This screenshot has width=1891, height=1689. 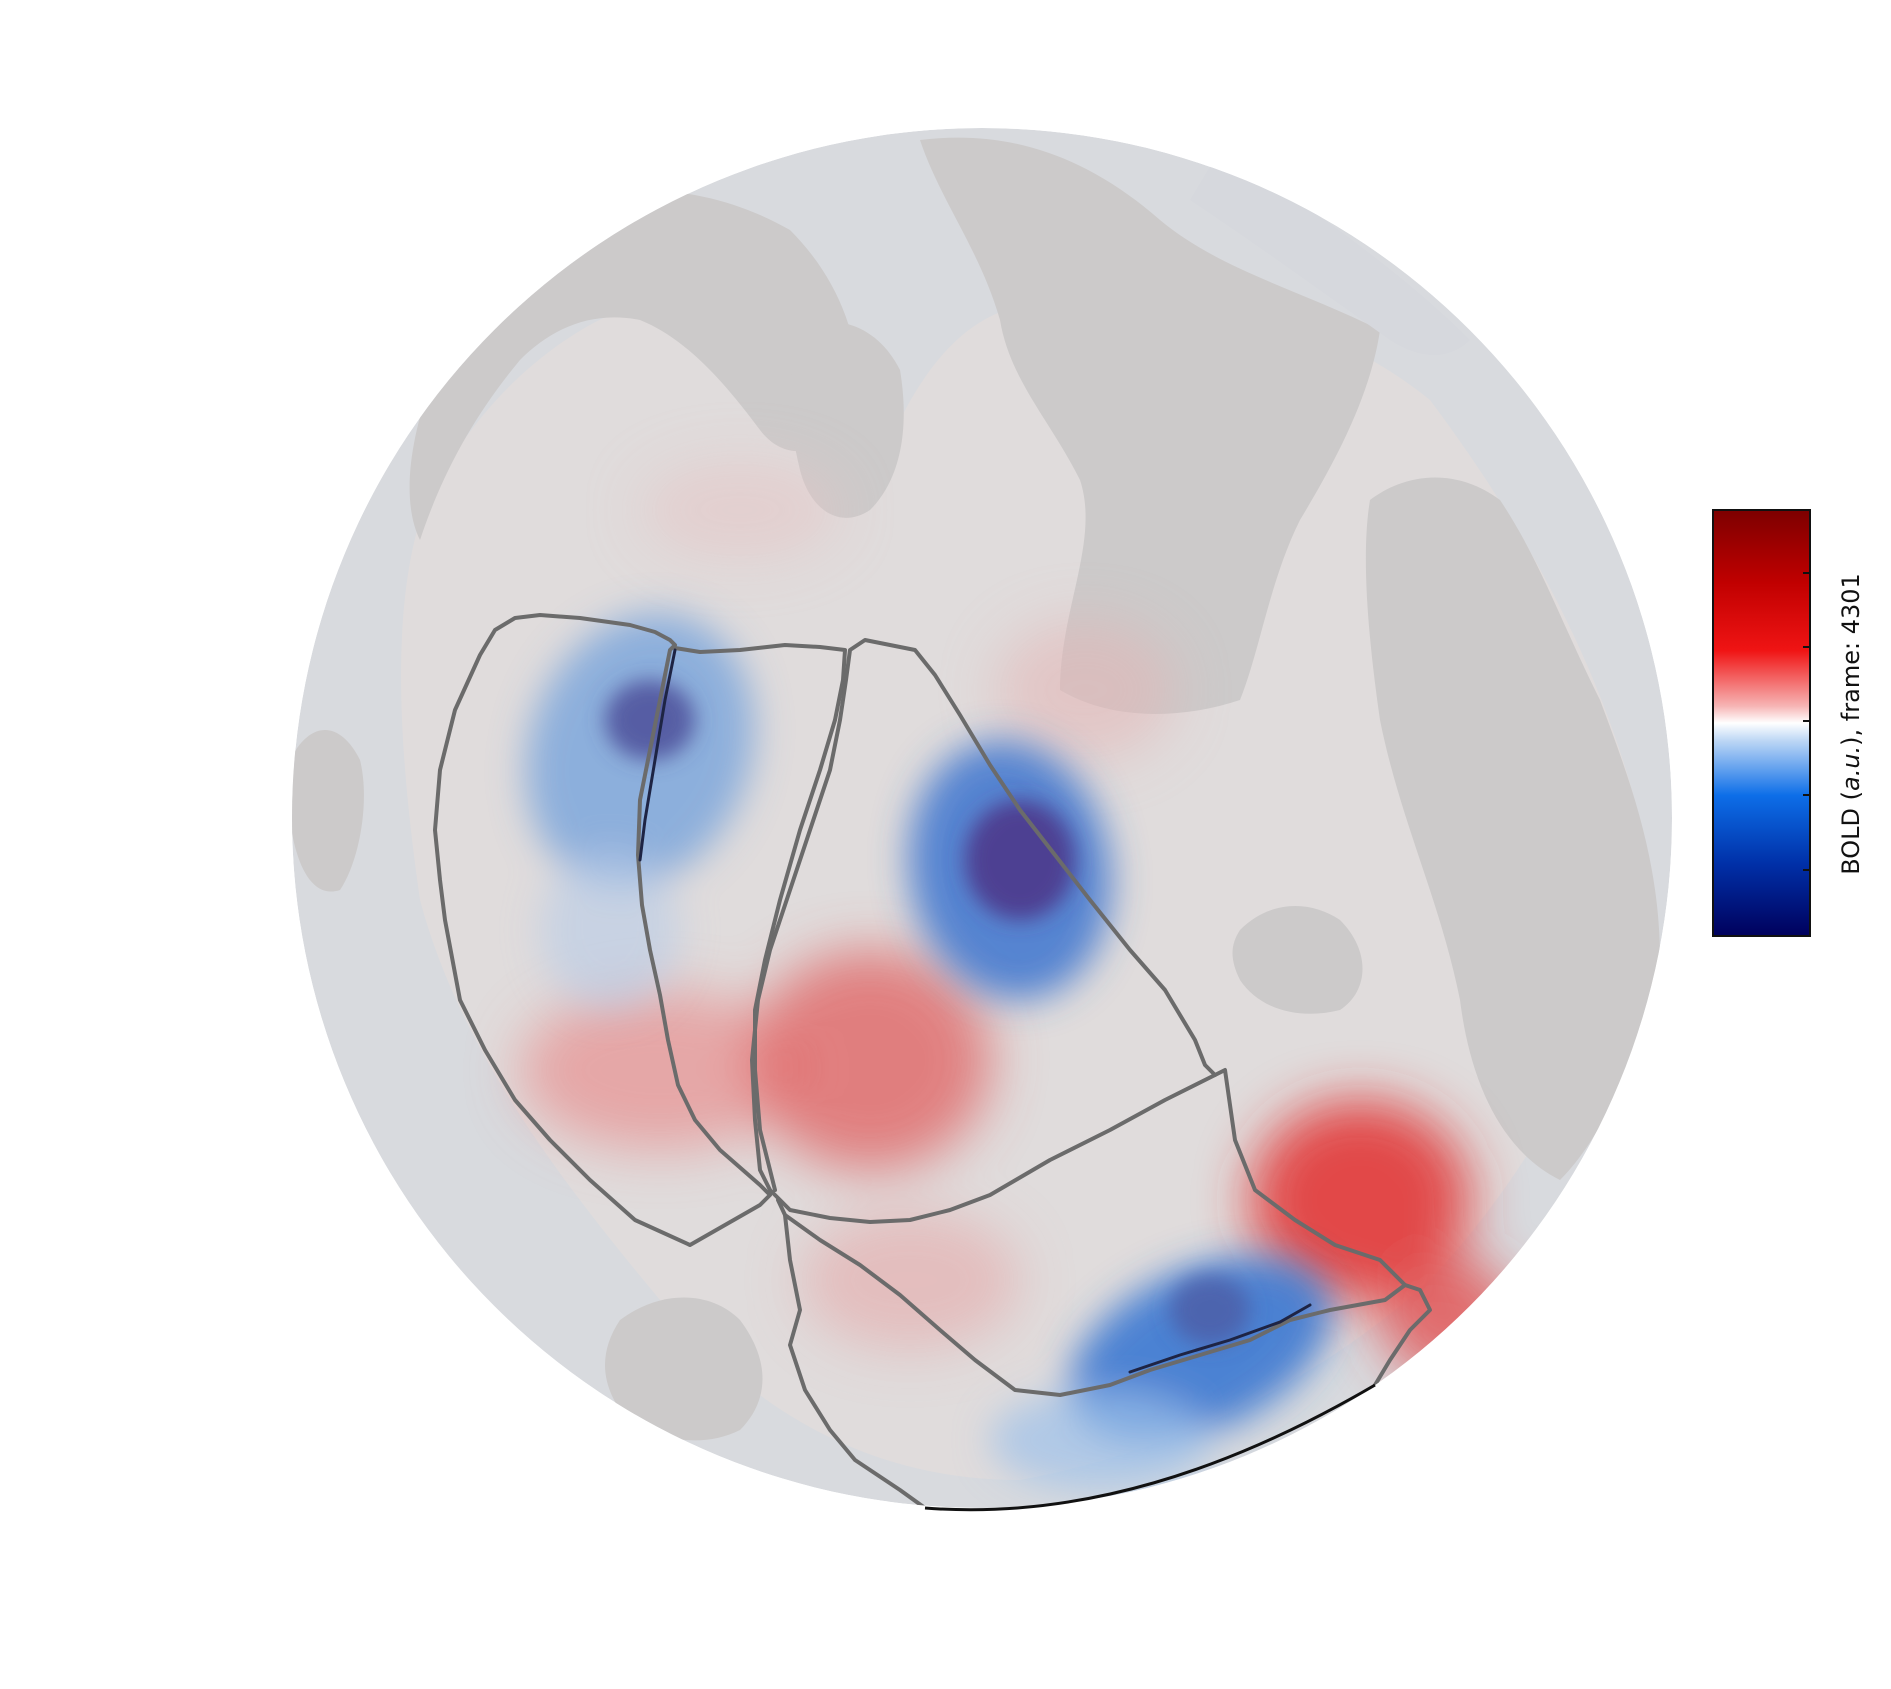 I want to click on brain-rim-bottom, so click(x=1150, y=1447).